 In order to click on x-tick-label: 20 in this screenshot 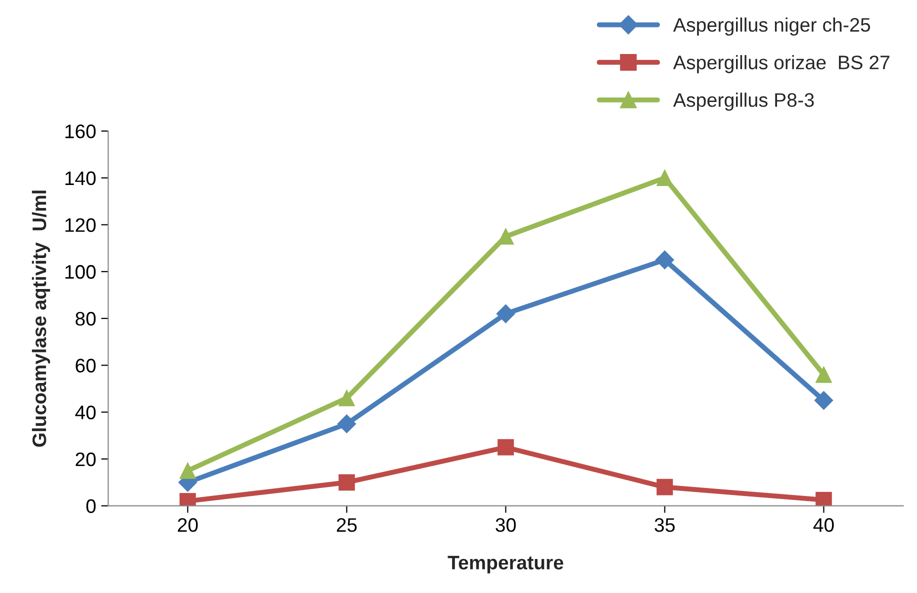, I will do `click(188, 525)`.